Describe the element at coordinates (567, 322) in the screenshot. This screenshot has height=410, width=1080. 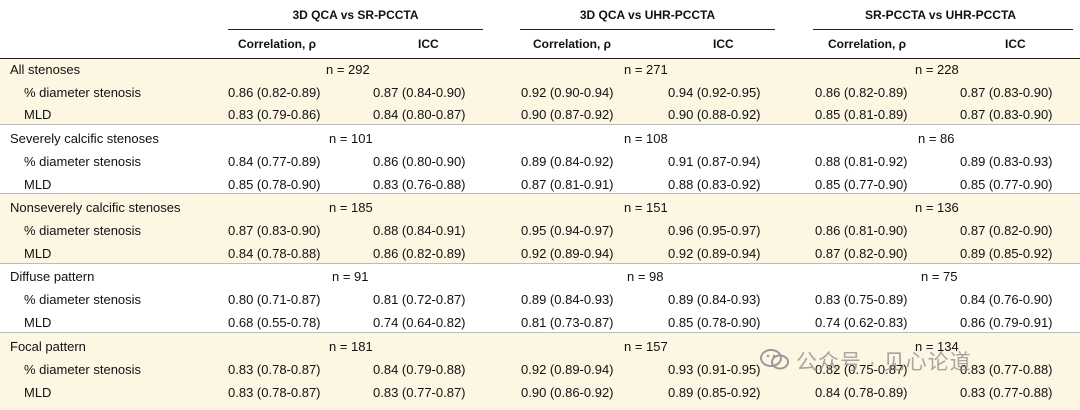
I see `value-cell: 0.81 (0.73-0.87)` at that location.